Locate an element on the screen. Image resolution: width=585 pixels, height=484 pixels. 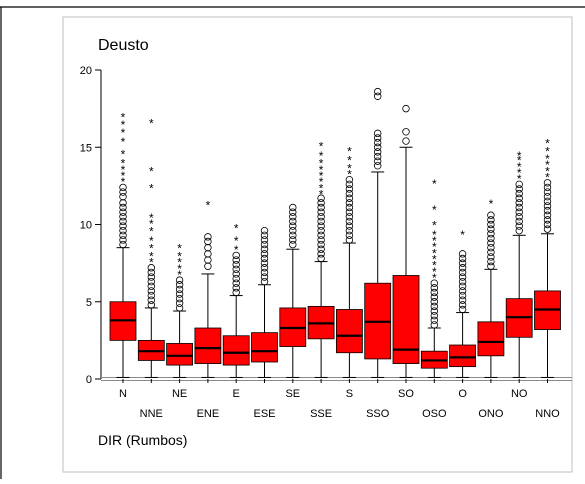
x-tick-label-ENE: ENE is located at coordinates (208, 414).